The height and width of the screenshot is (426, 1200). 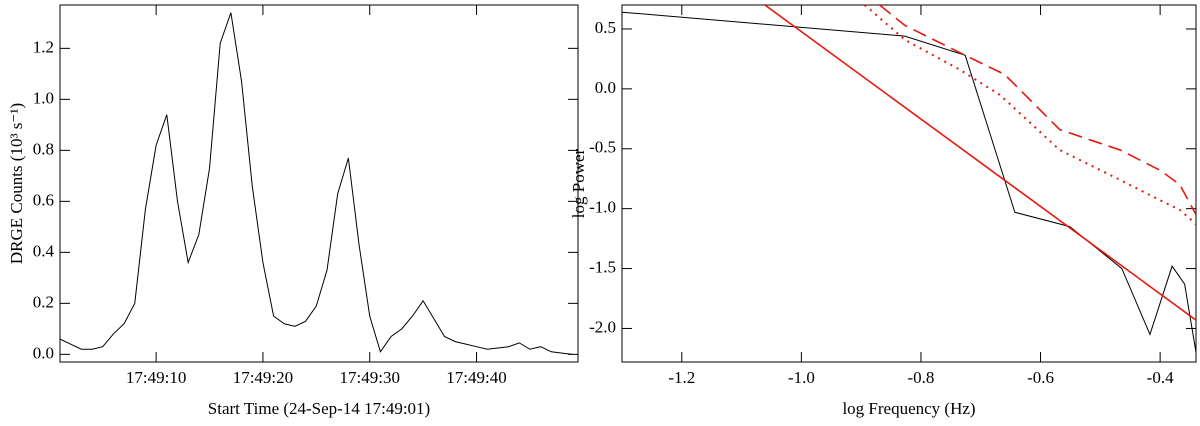 I want to click on x-tick-label: -1.0, so click(x=801, y=377).